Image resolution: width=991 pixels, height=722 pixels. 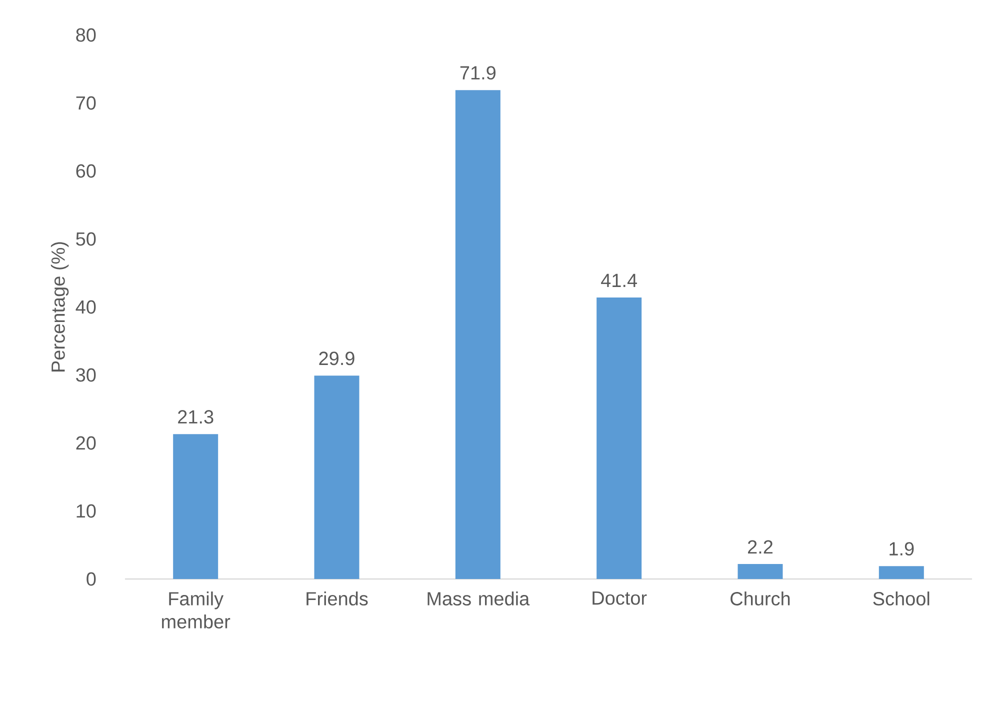 I want to click on y-tick-label: 10, so click(x=86, y=511).